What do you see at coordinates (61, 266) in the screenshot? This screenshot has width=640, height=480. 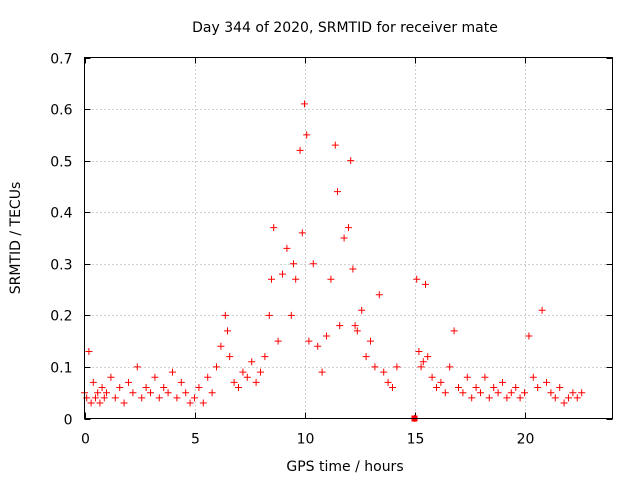 I see `y-tick-label: 0.3` at bounding box center [61, 266].